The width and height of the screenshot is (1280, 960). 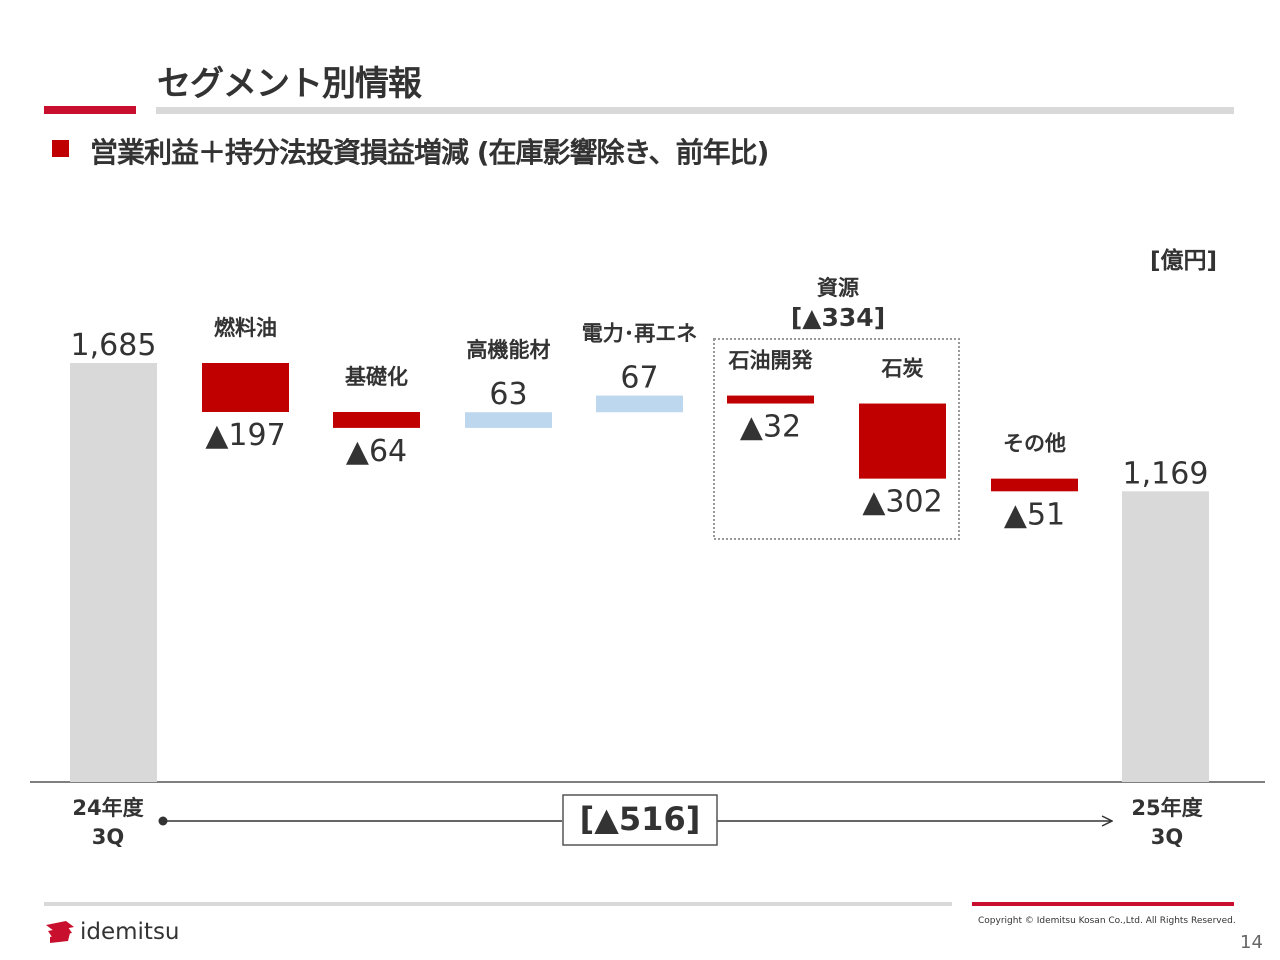 What do you see at coordinates (902, 369) in the screenshot?
I see `category-label-coal: 石炭` at bounding box center [902, 369].